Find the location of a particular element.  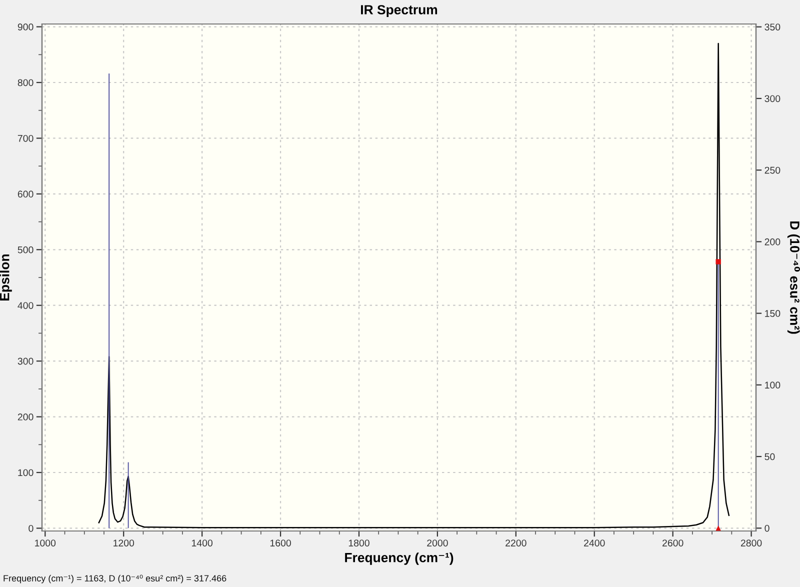

text: Frequency (cm⁻¹) = 1163, D (10⁻⁴⁰ esu² cm²) = 317.466 is located at coordinates (115, 579).